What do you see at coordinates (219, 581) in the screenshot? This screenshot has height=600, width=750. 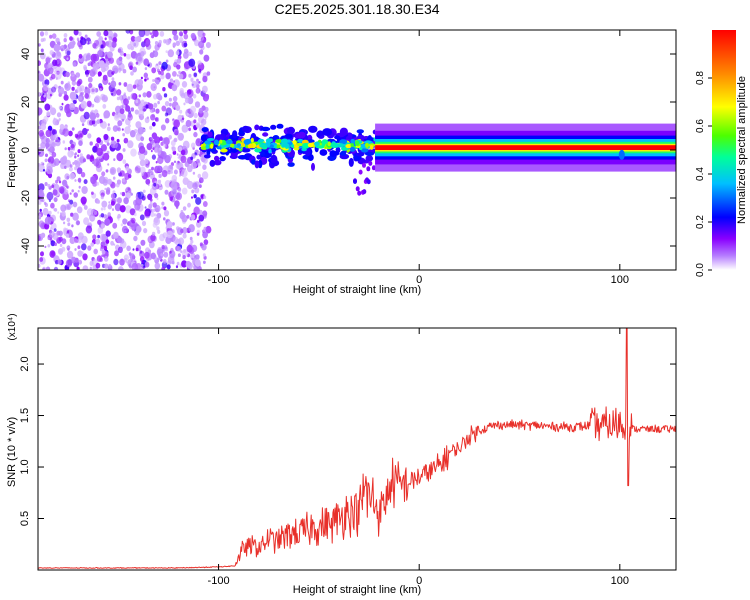 I see `x-tick-label: -100` at bounding box center [219, 581].